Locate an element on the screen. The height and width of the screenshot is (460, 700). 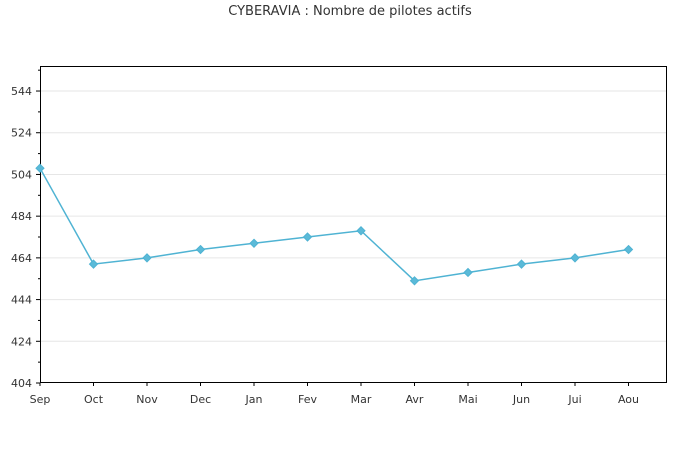
x-tick-label: Oct is located at coordinates (94, 399).